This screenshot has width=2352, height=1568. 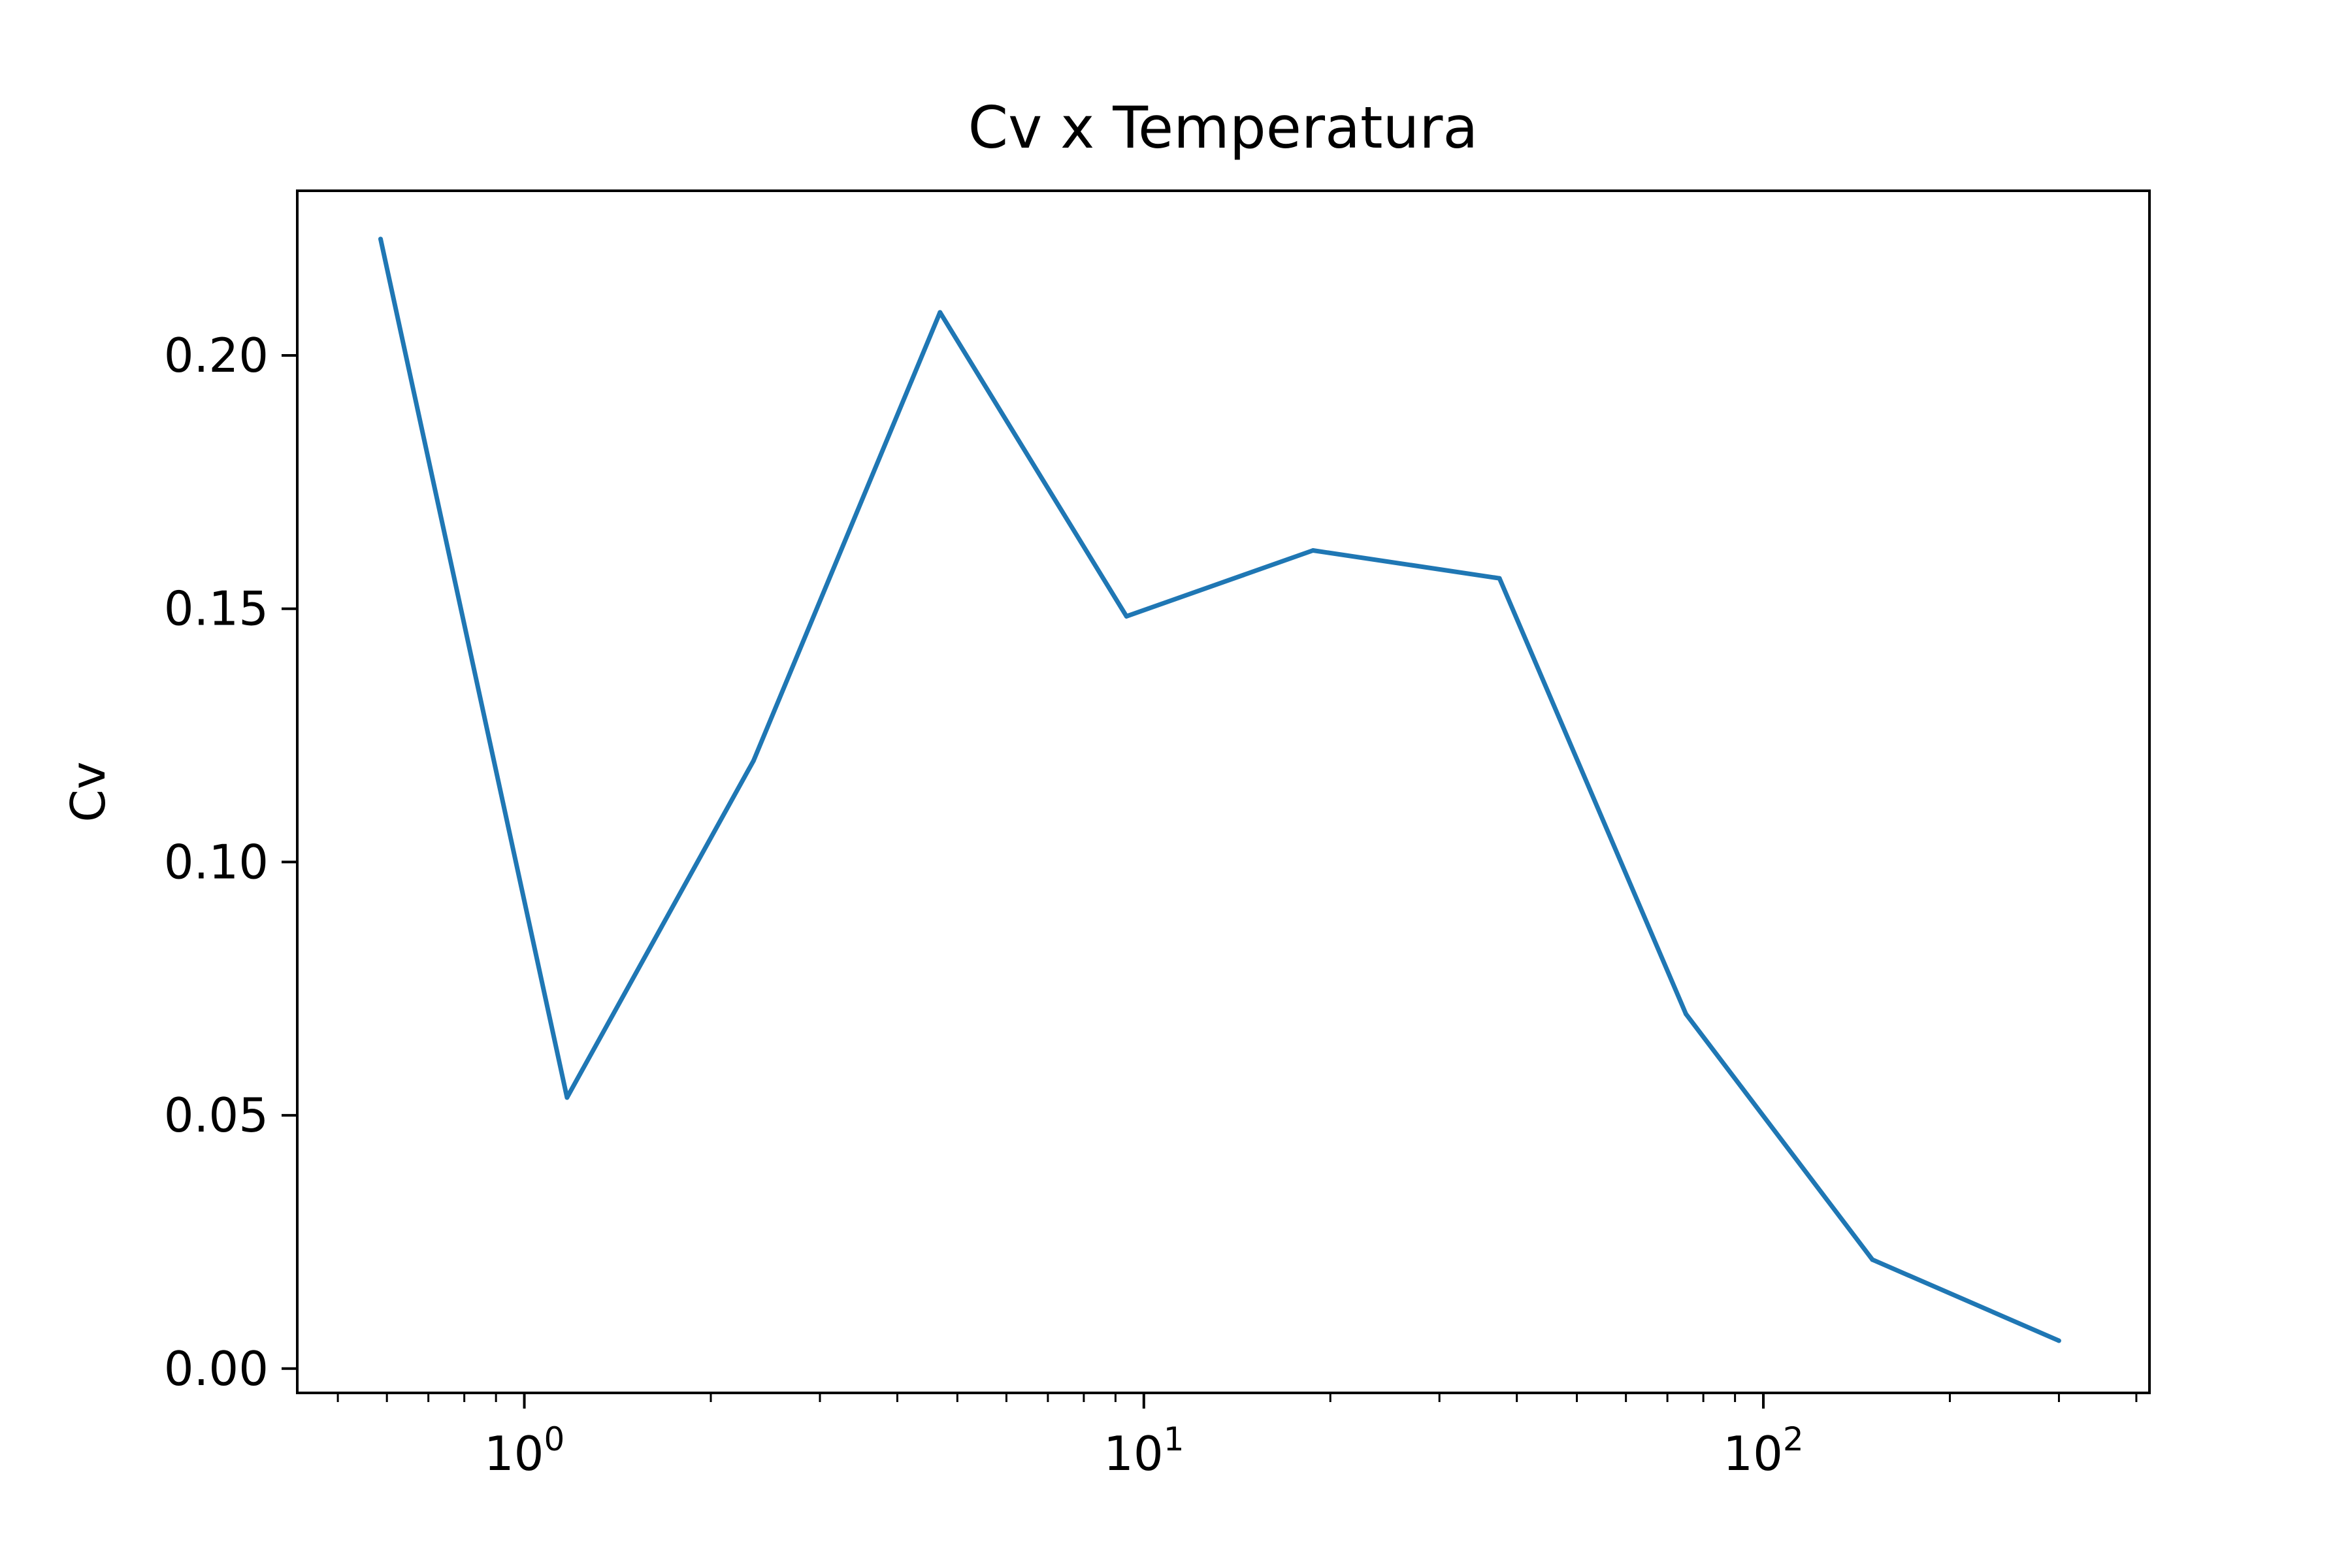 What do you see at coordinates (88, 792) in the screenshot?
I see `y-axis-label: Cv` at bounding box center [88, 792].